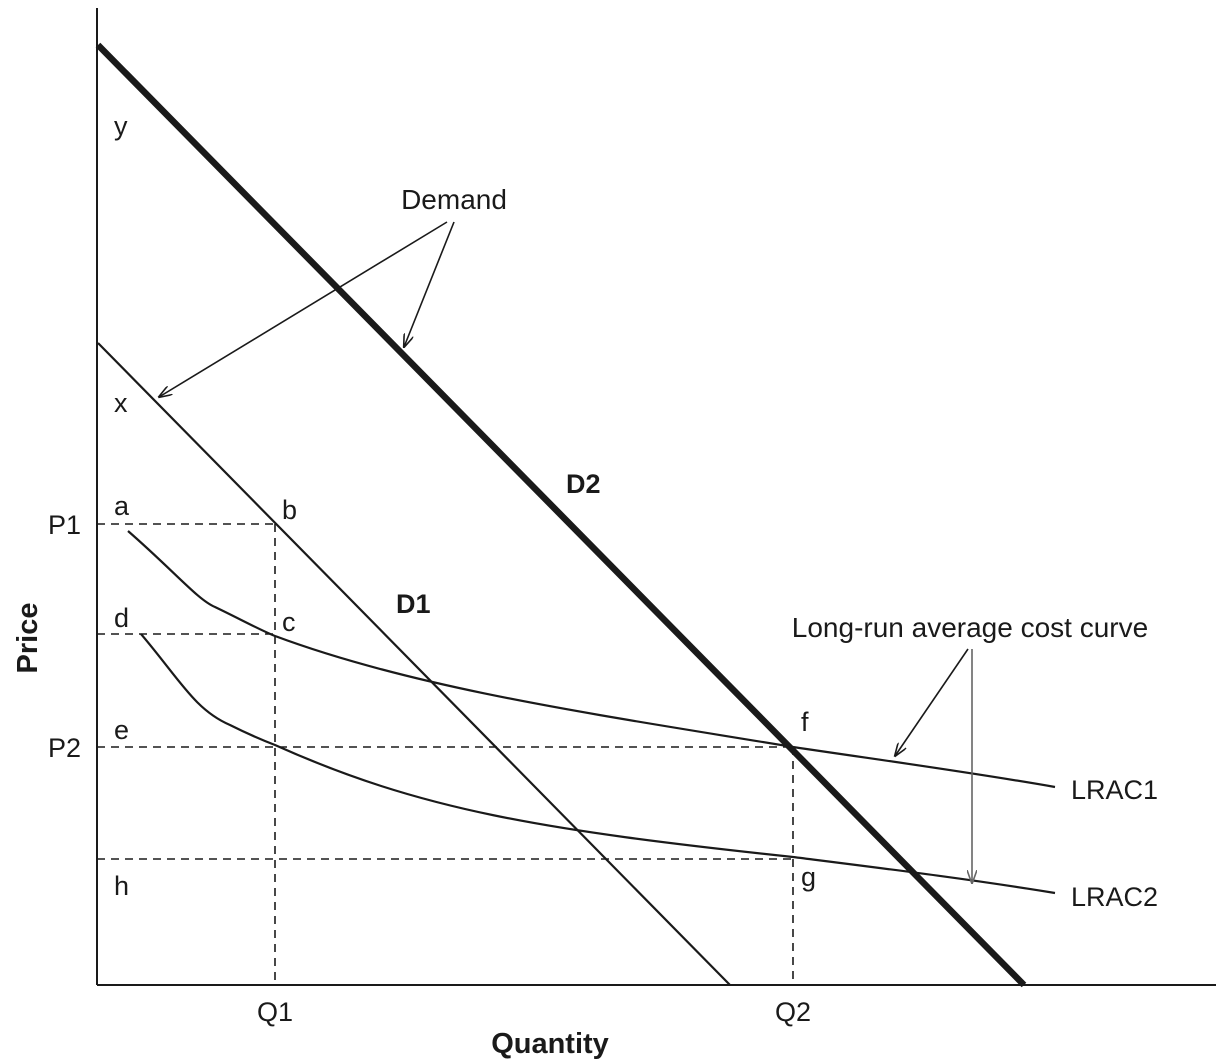 The height and width of the screenshot is (1063, 1221). Describe the element at coordinates (550, 1044) in the screenshot. I see `x-axis-title: Quantity` at that location.